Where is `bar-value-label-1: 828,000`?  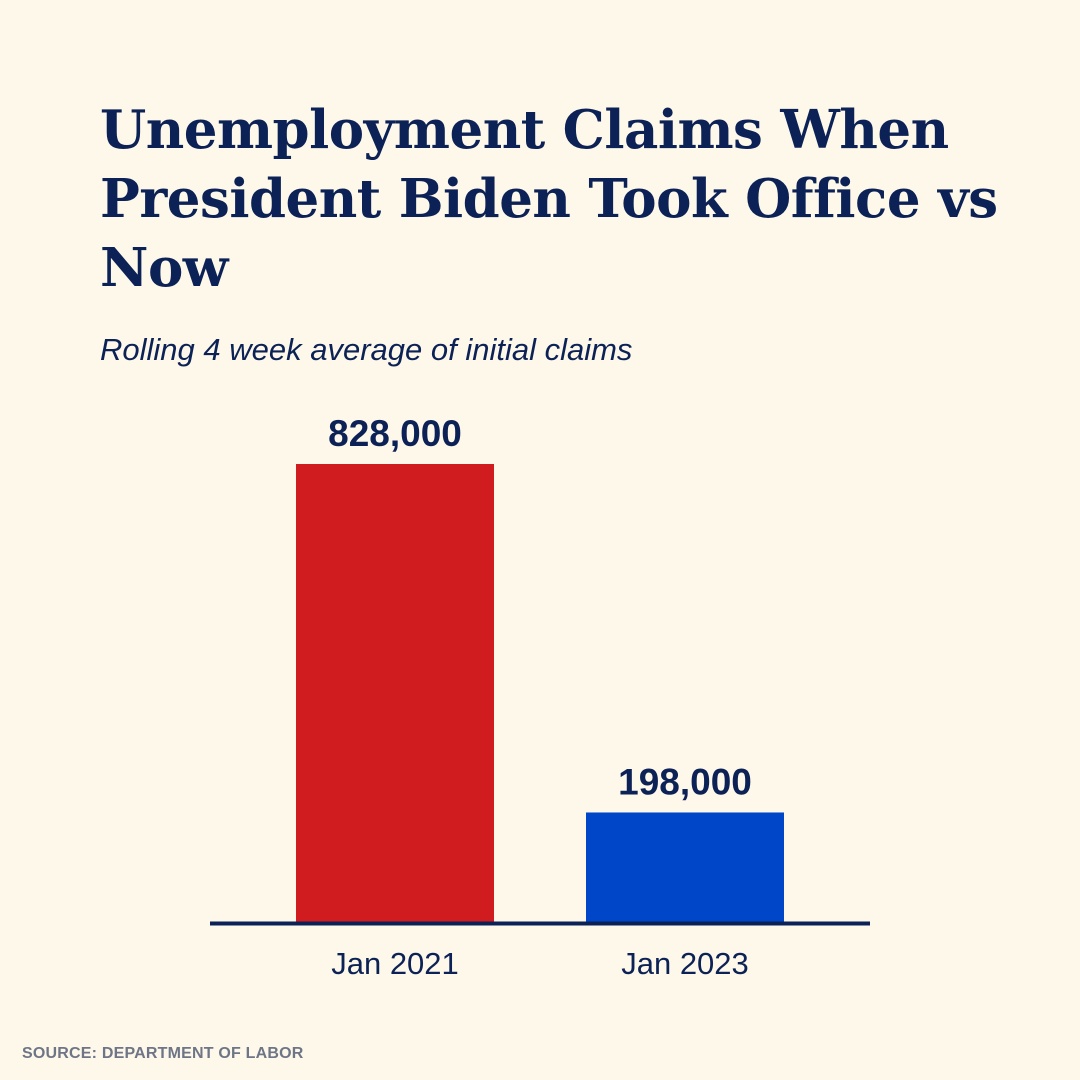 bar-value-label-1: 828,000 is located at coordinates (395, 433).